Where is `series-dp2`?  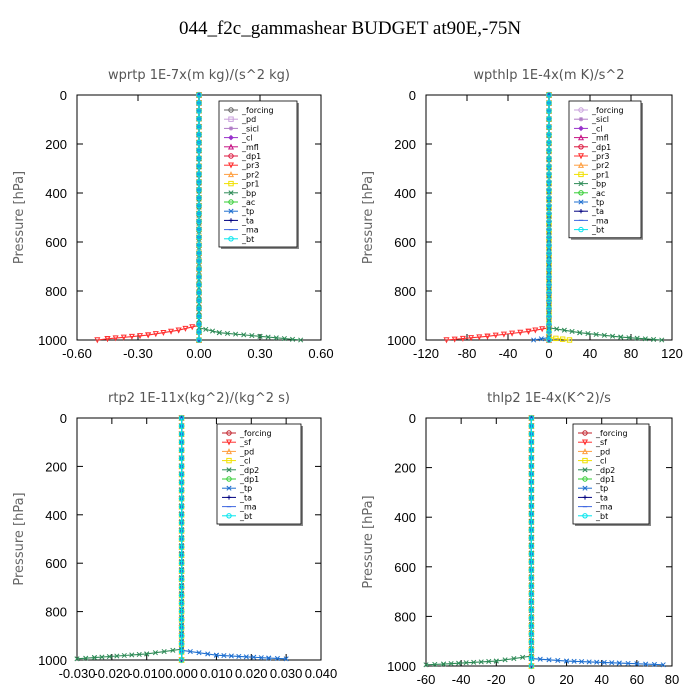
series-dp2 is located at coordinates (478, 541).